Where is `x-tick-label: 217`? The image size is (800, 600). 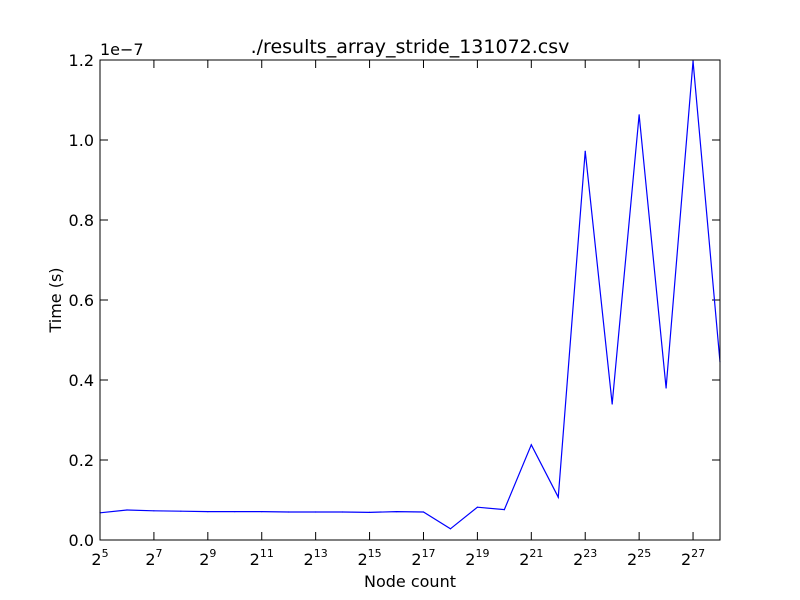 x-tick-label: 217 is located at coordinates (423, 558).